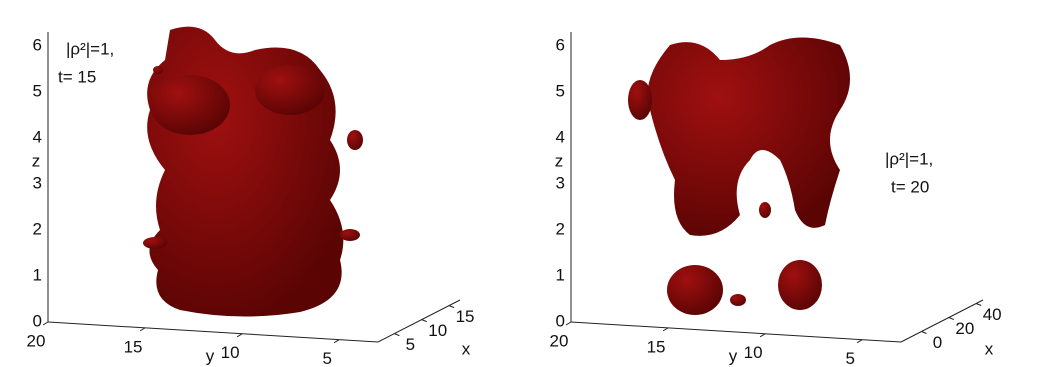  What do you see at coordinates (437, 330) in the screenshot?
I see `x-tick-label: 10` at bounding box center [437, 330].